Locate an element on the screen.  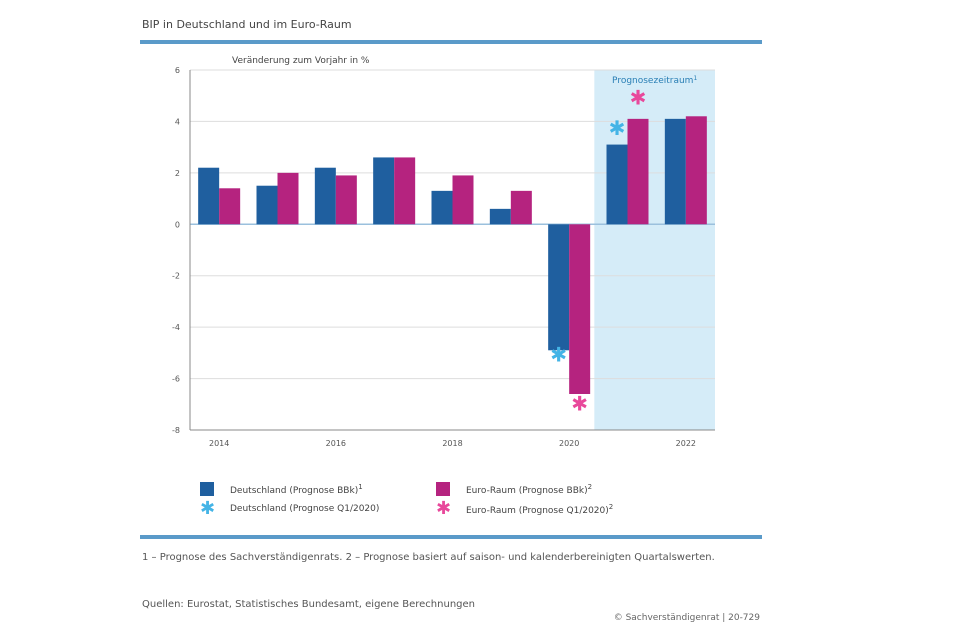
y-tick-label: 4 is located at coordinates (177, 121).